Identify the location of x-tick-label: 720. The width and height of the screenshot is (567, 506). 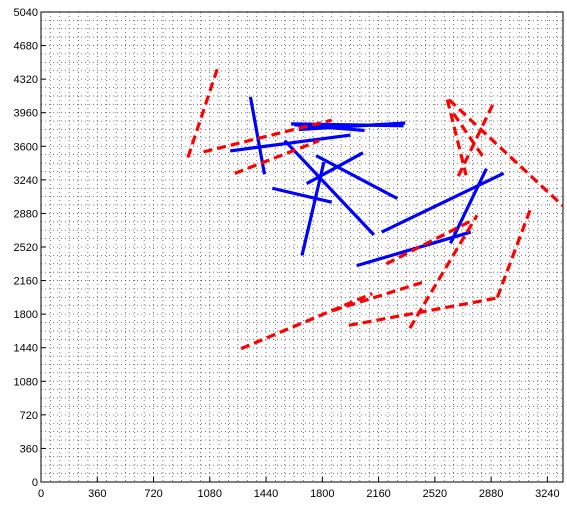
(153, 494).